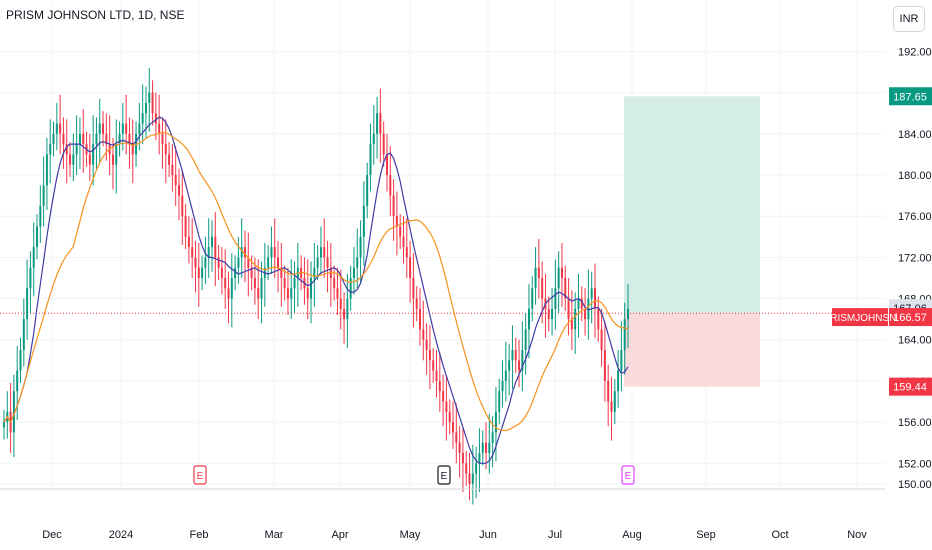  Describe the element at coordinates (632, 535) in the screenshot. I see `x-tick-label: Aug` at that location.